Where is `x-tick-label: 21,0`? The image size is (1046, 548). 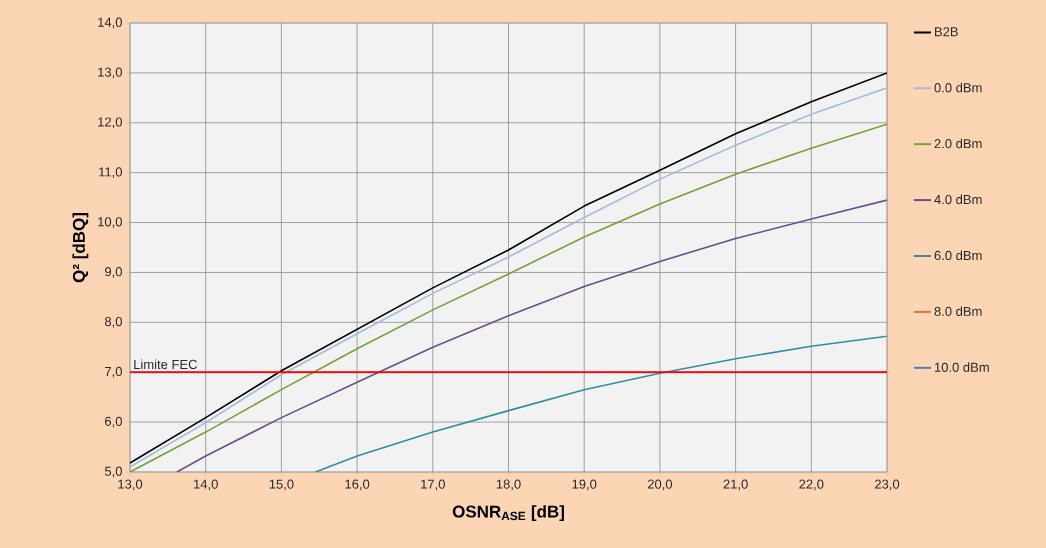
x-tick-label: 21,0 is located at coordinates (735, 485).